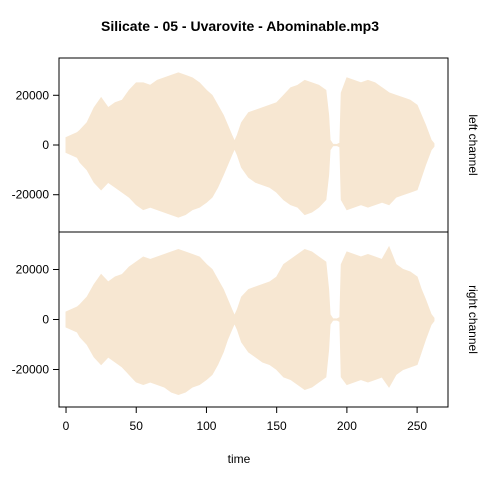 The height and width of the screenshot is (480, 480). What do you see at coordinates (277, 426) in the screenshot?
I see `x-tick-label: 150` at bounding box center [277, 426].